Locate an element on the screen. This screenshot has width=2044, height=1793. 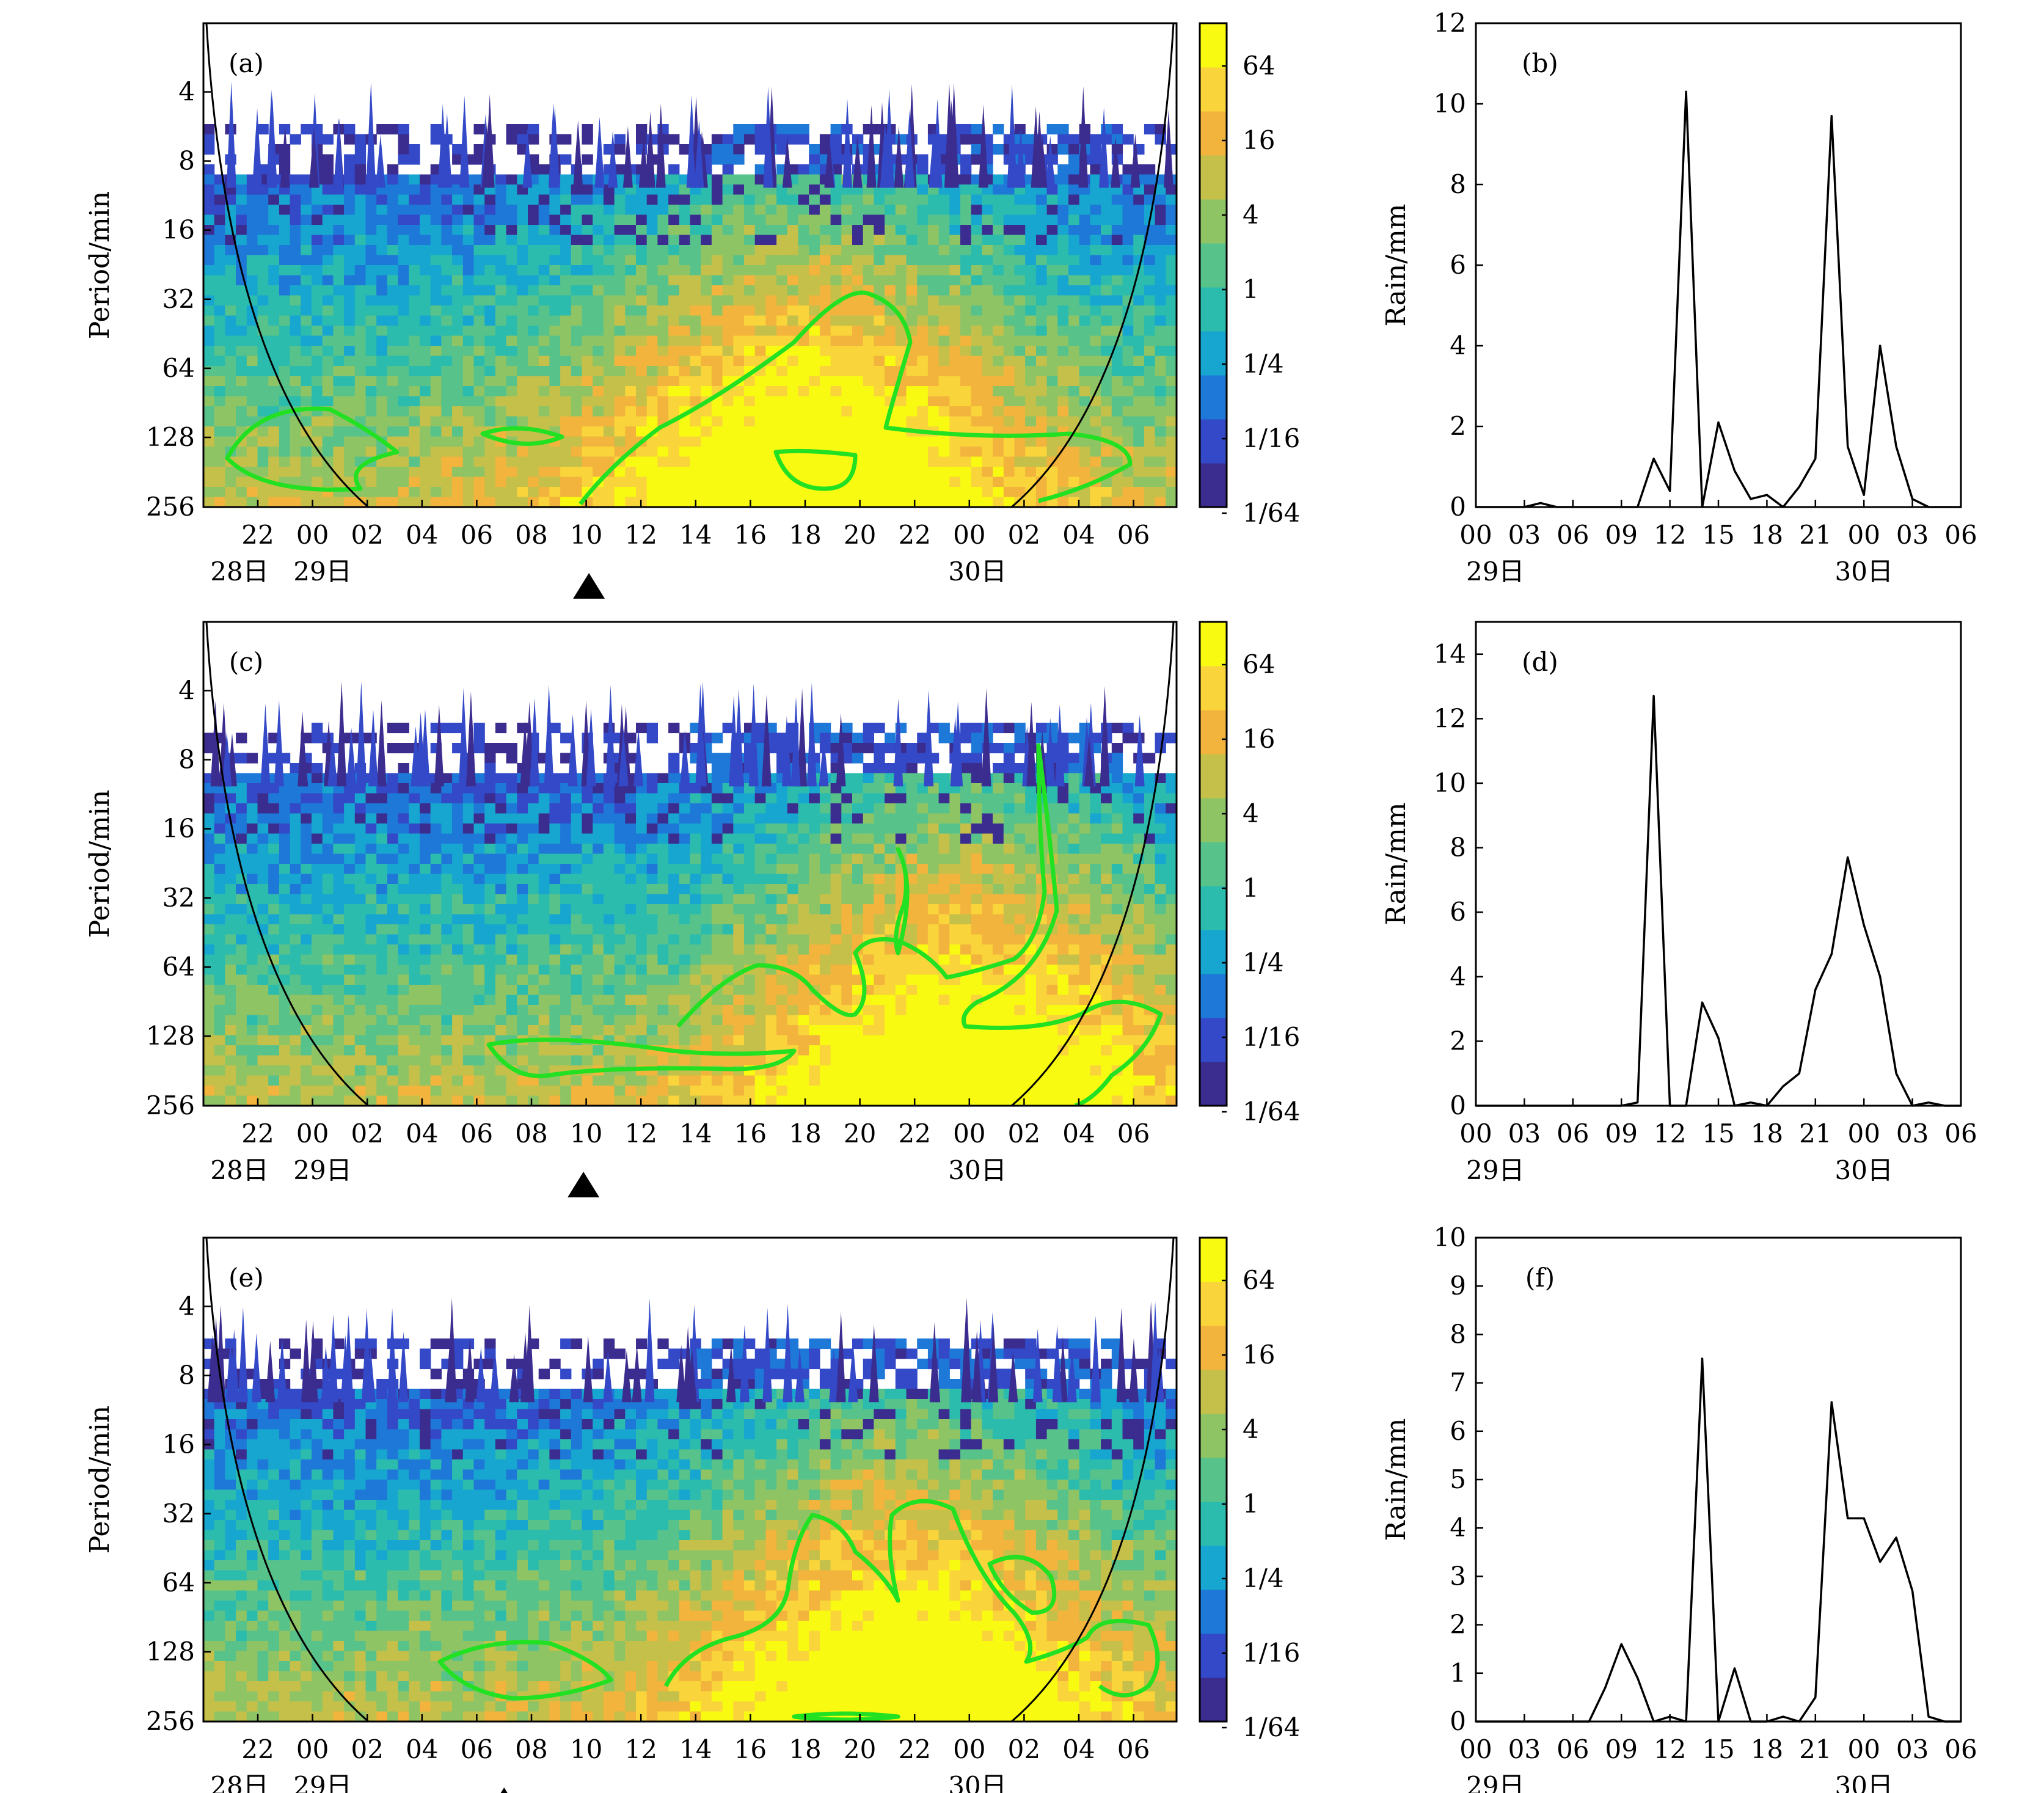
colorbar-tick-label: 1 is located at coordinates (1251, 289).